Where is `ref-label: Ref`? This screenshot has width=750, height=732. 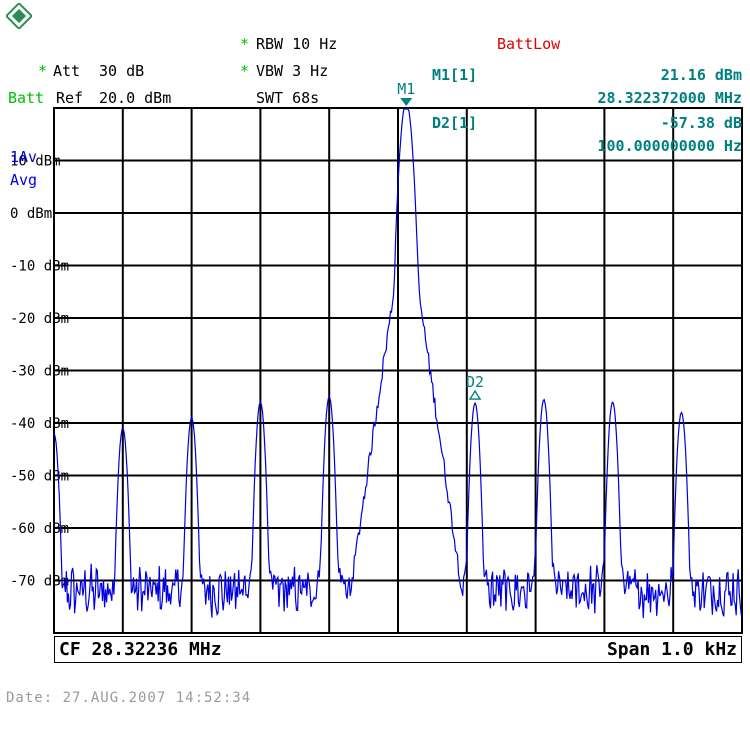
ref-label: Ref is located at coordinates (70, 98).